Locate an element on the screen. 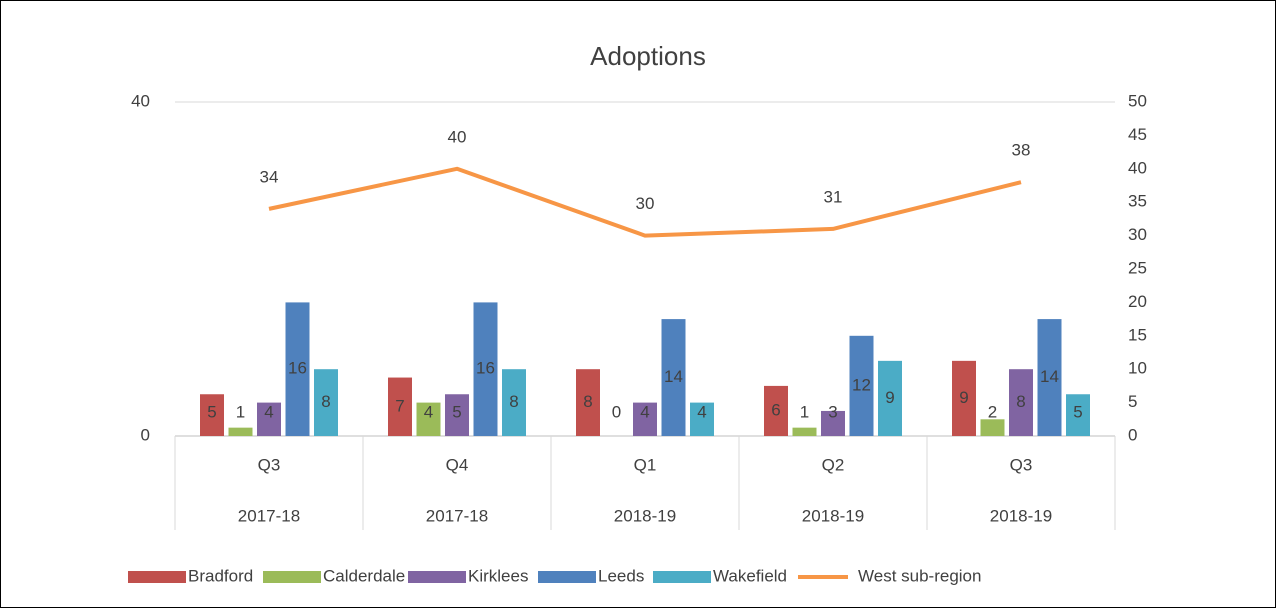 The image size is (1276, 608). data-label: 12 is located at coordinates (861, 384).